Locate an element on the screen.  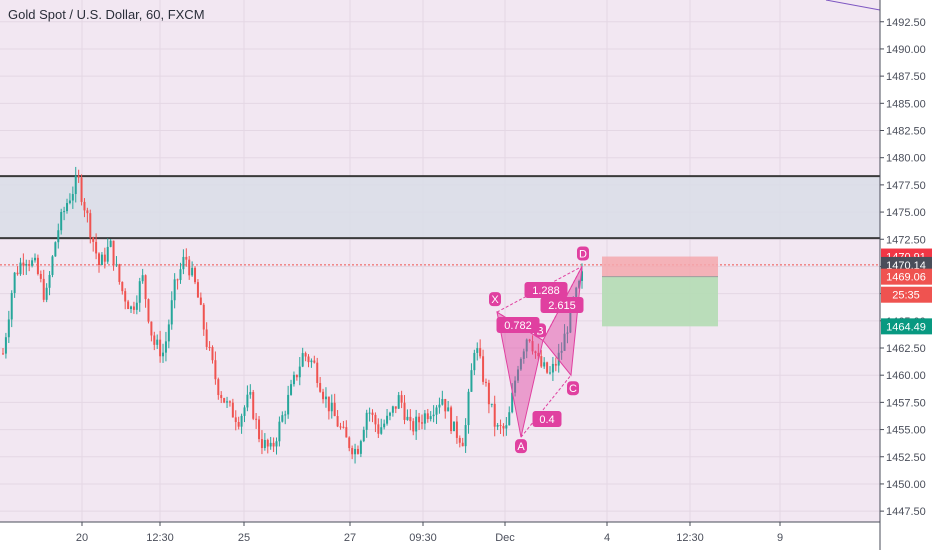
price-label: 1464.49 is located at coordinates (906, 326).